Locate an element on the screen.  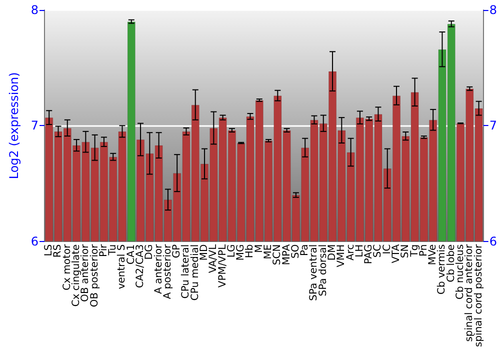
x-tick-label: A posterior is located at coordinates (168, 271).